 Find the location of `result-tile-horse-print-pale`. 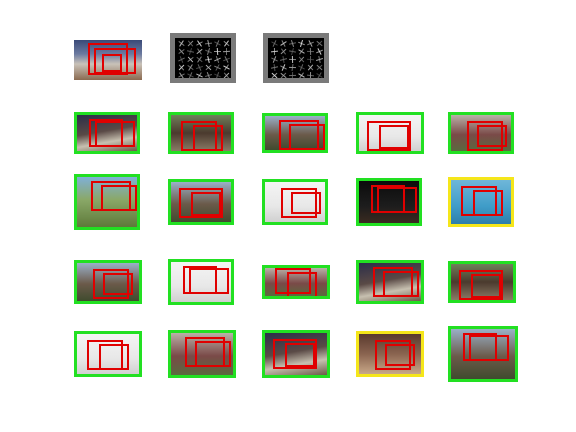

result-tile-horse-print-pale is located at coordinates (483, 354).